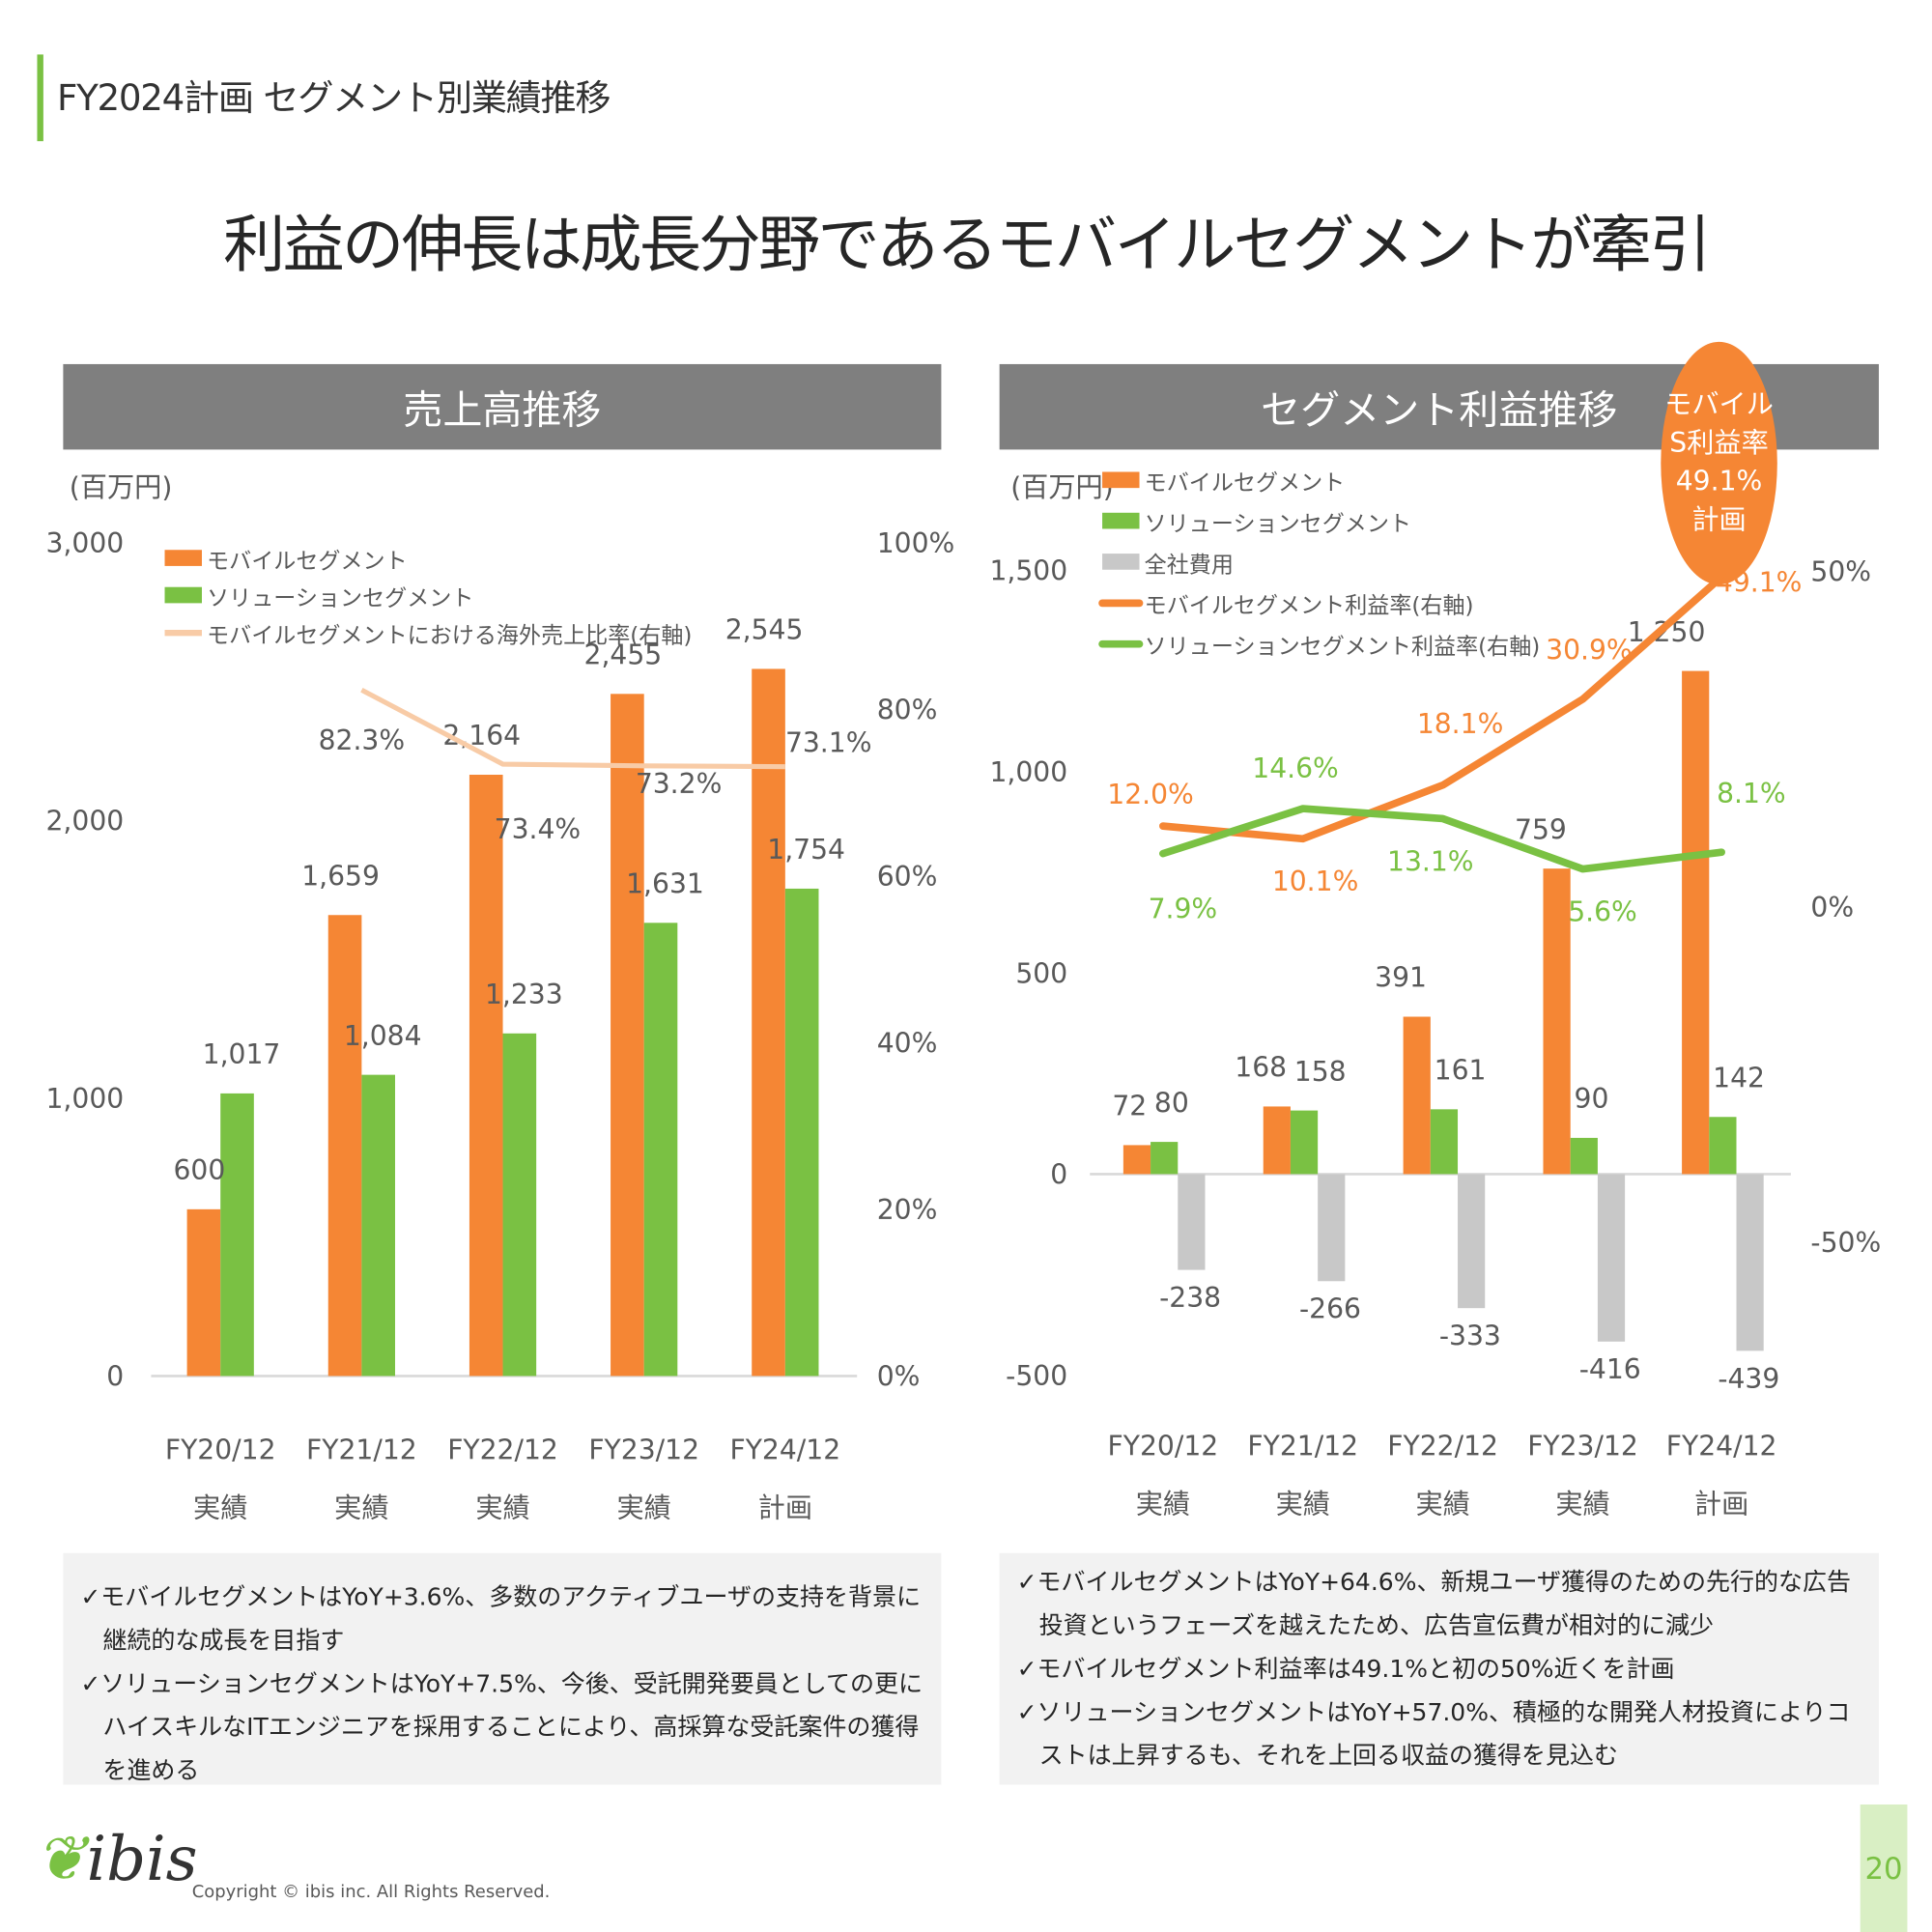 The height and width of the screenshot is (1932, 1932). What do you see at coordinates (340, 876) in the screenshot?
I see `mobile-value-label: 1,659` at bounding box center [340, 876].